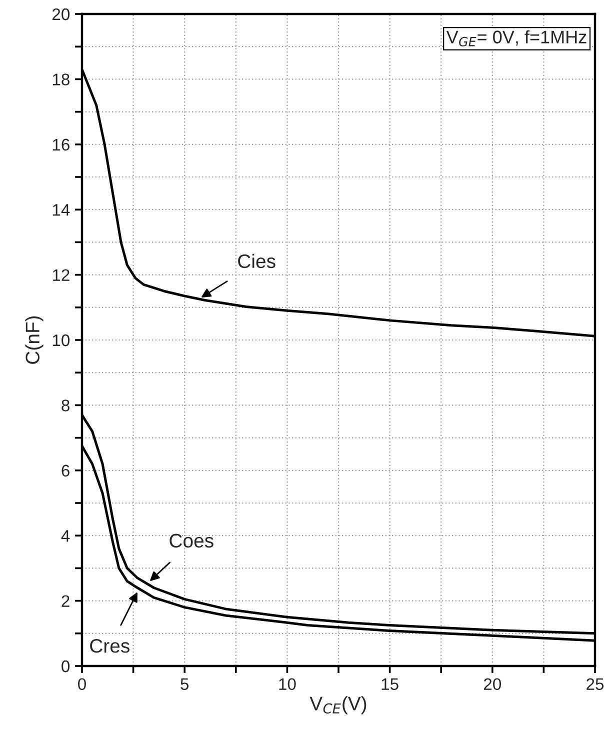 The height and width of the screenshot is (744, 609). Describe the element at coordinates (595, 684) in the screenshot. I see `x-tick-label: 25` at that location.